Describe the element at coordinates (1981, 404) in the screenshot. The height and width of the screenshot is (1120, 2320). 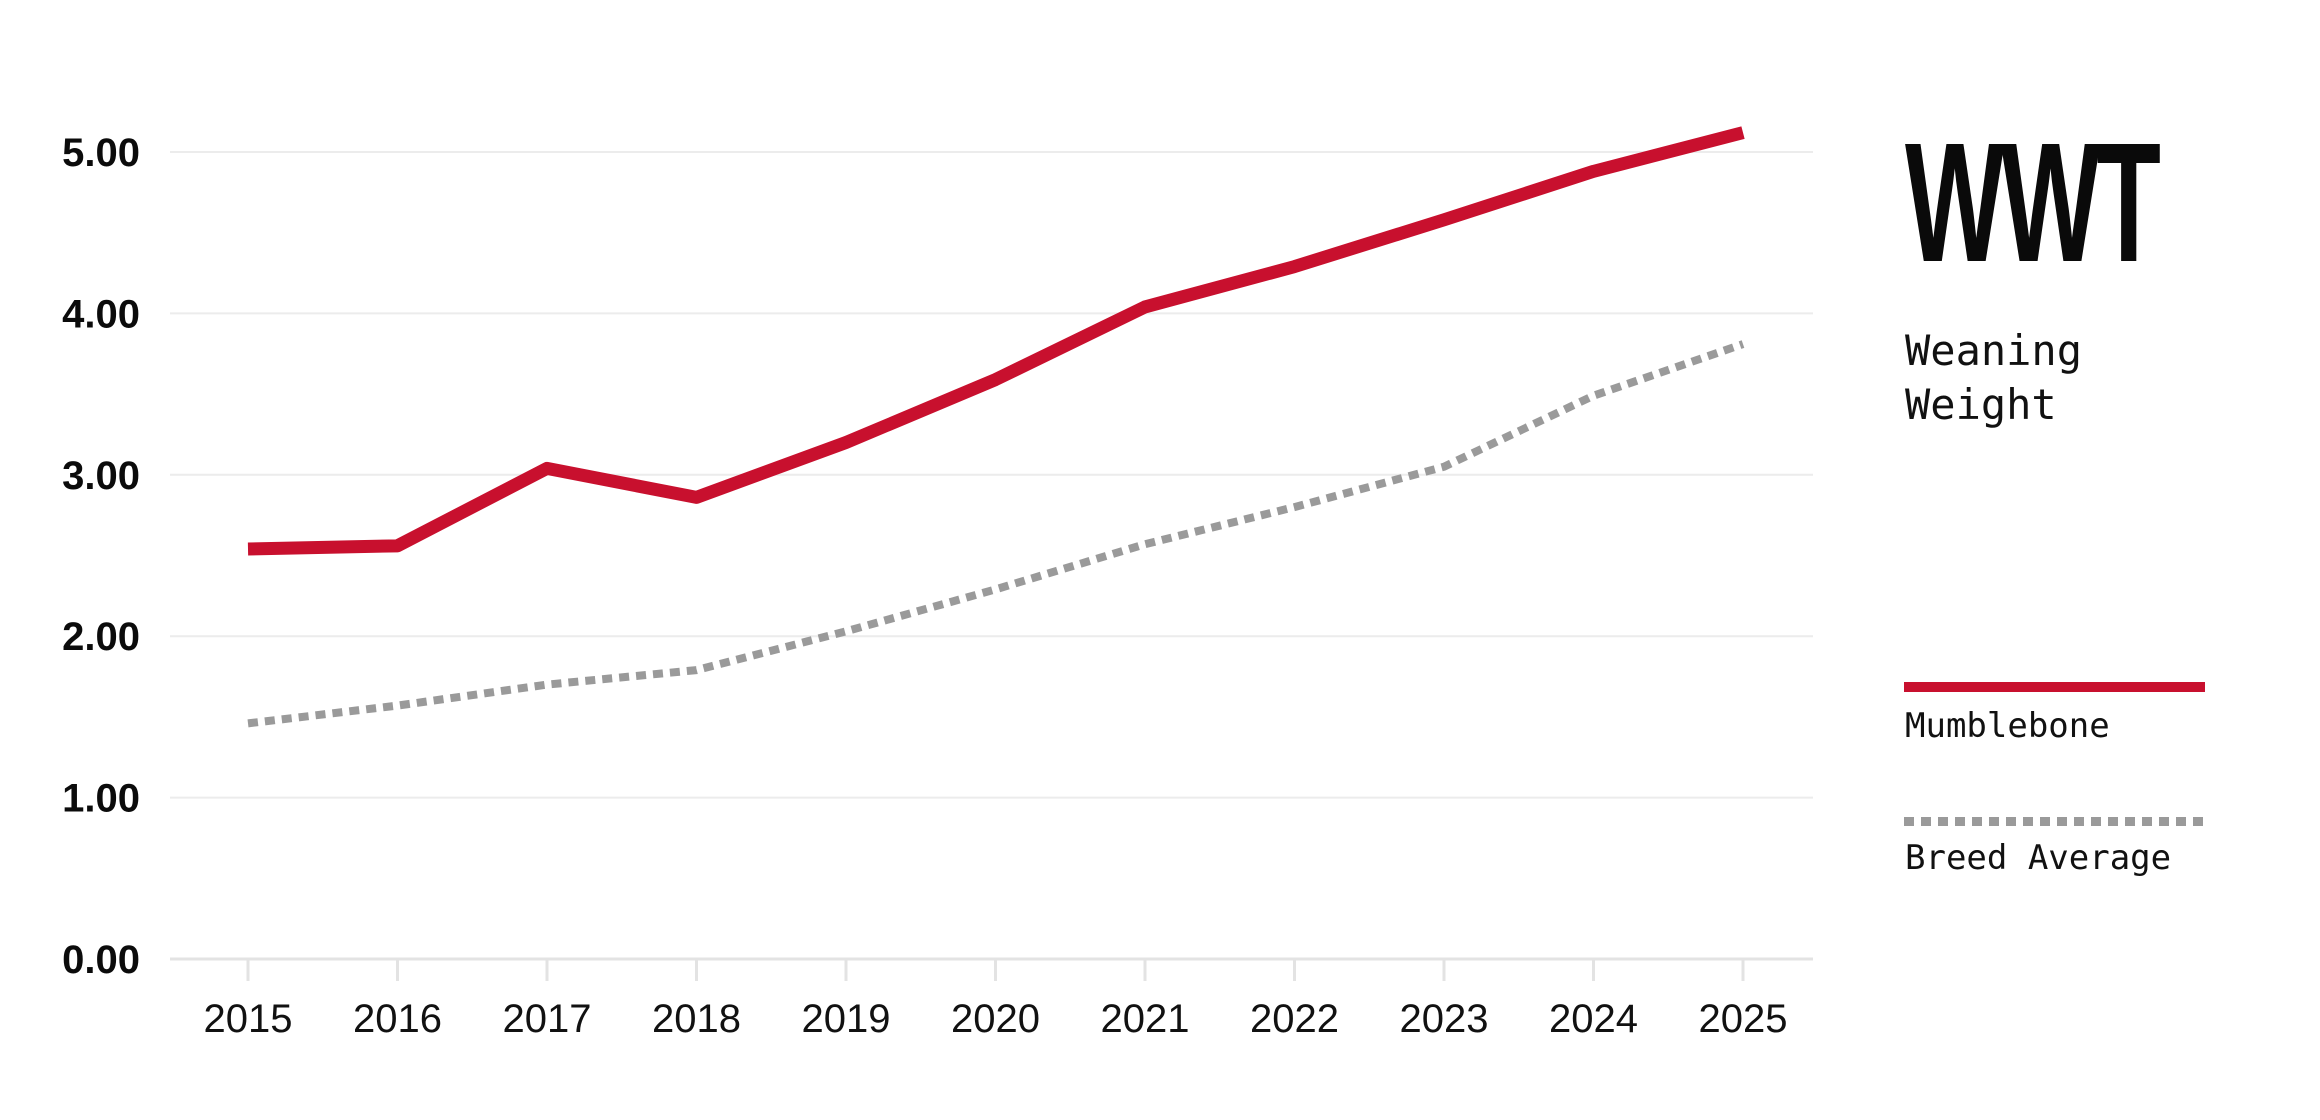
I see `chart-subtitle-line-2: Weight` at that location.